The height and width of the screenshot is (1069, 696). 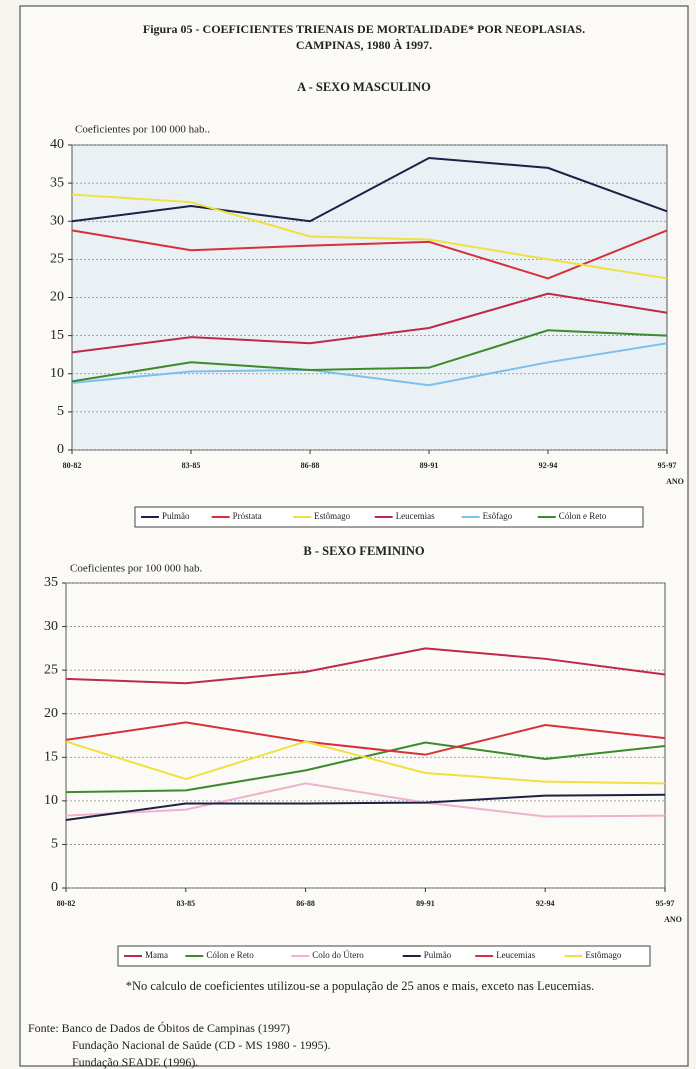 What do you see at coordinates (363, 551) in the screenshot?
I see `chart-title: B - SEXO FEMININO` at bounding box center [363, 551].